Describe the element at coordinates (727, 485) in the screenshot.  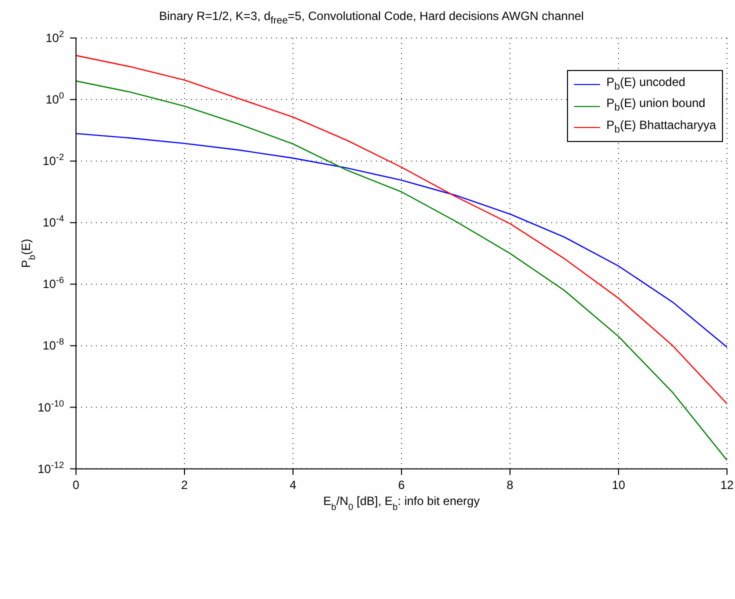
I see `x-tick-label: 12` at that location.